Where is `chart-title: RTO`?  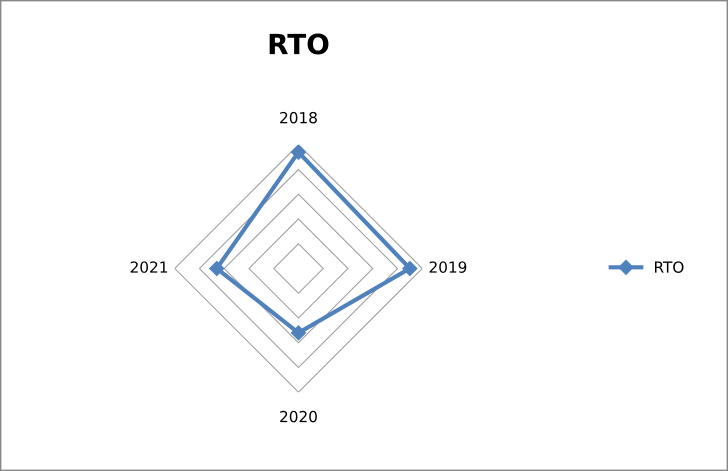 chart-title: RTO is located at coordinates (299, 43).